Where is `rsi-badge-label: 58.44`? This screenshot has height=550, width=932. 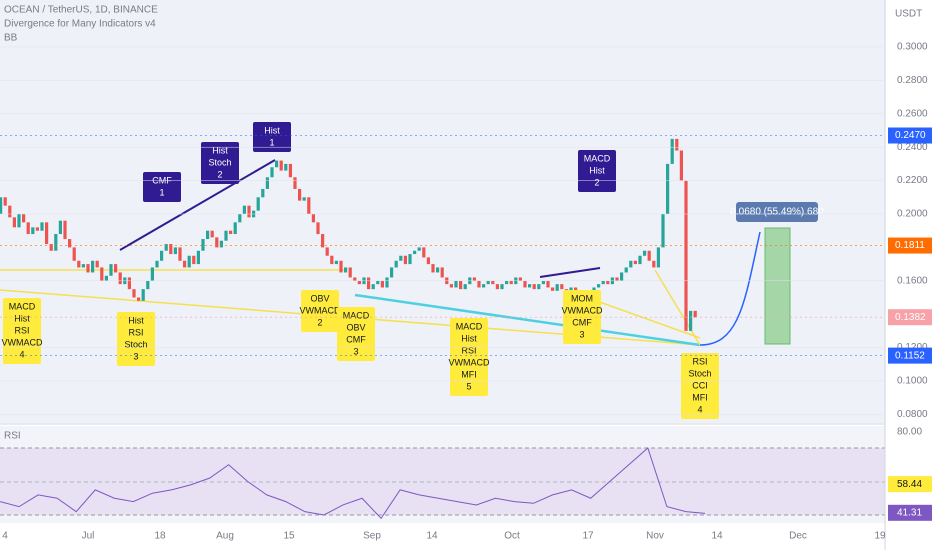 rsi-badge-label: 58.44 is located at coordinates (909, 484).